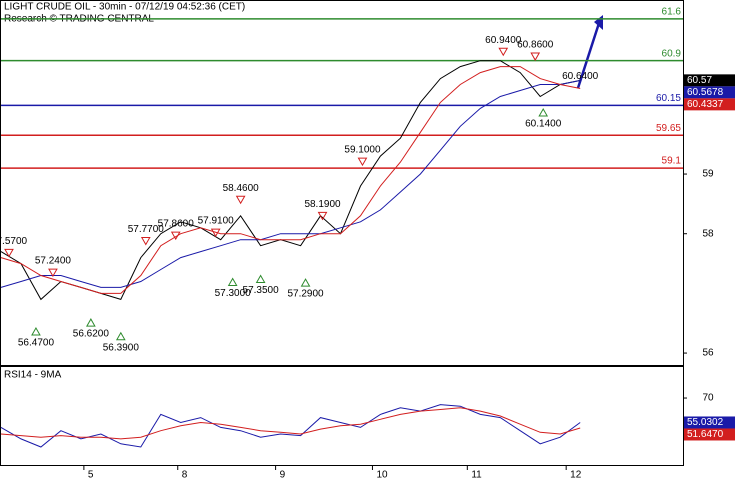  What do you see at coordinates (668, 128) in the screenshot?
I see `level-label: 59.65` at bounding box center [668, 128].